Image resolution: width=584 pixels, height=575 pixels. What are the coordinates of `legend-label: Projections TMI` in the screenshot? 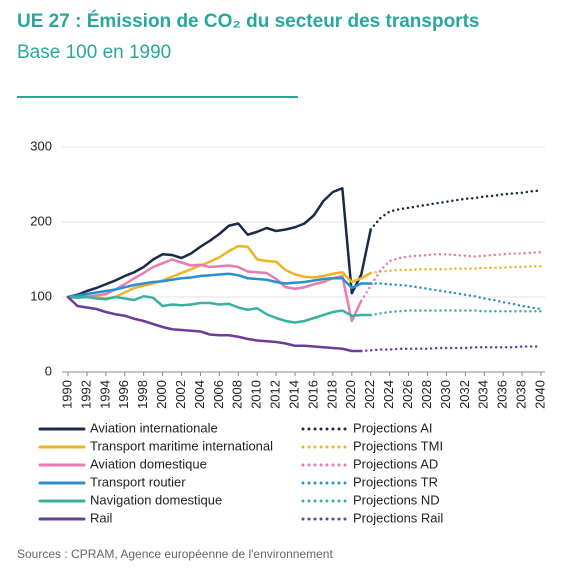 It's located at (398, 445).